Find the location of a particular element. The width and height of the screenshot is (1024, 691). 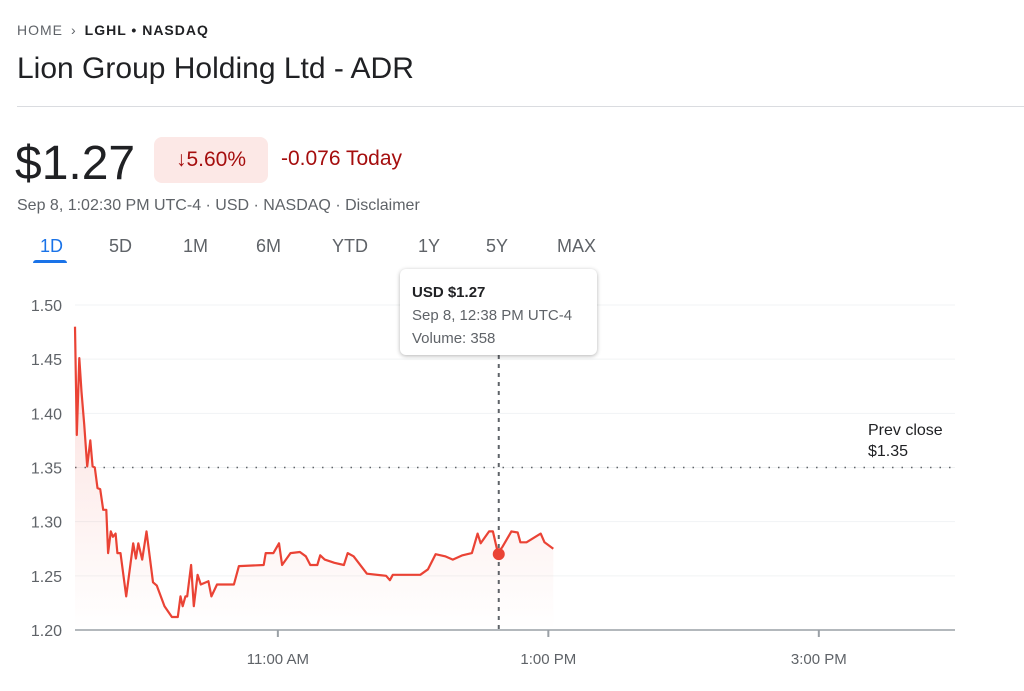

change-percent-badge: ↓ 5.60% is located at coordinates (211, 160).